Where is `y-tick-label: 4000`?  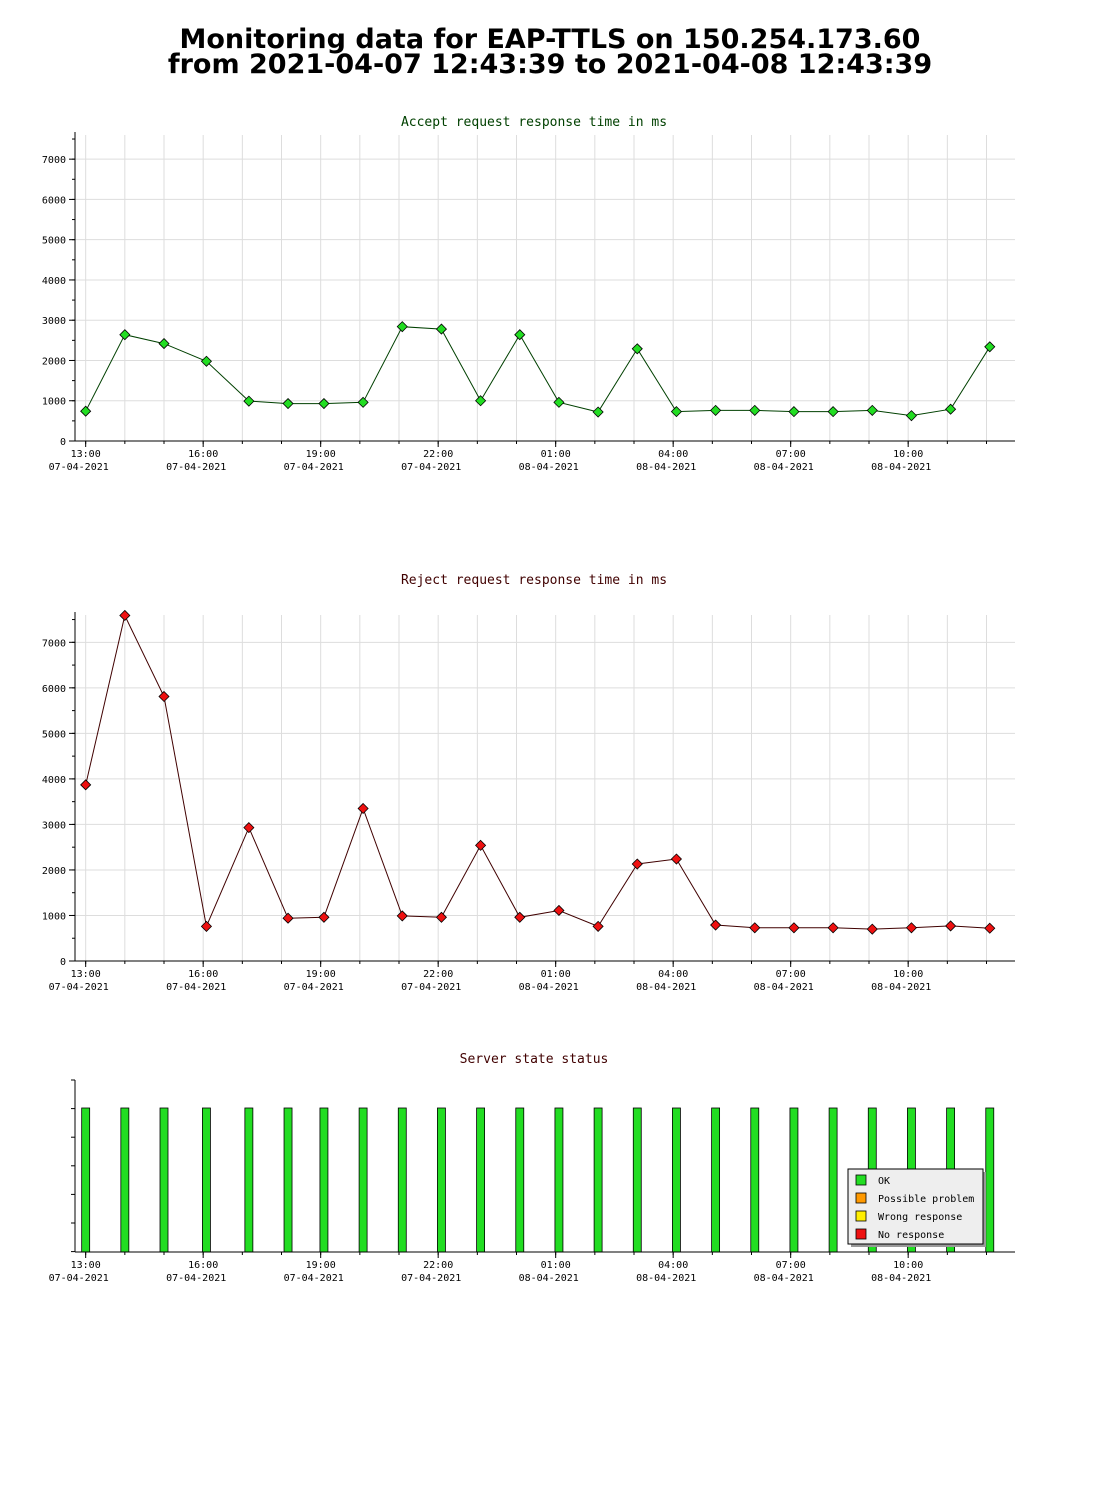
y-tick-label: 4000 is located at coordinates (54, 780).